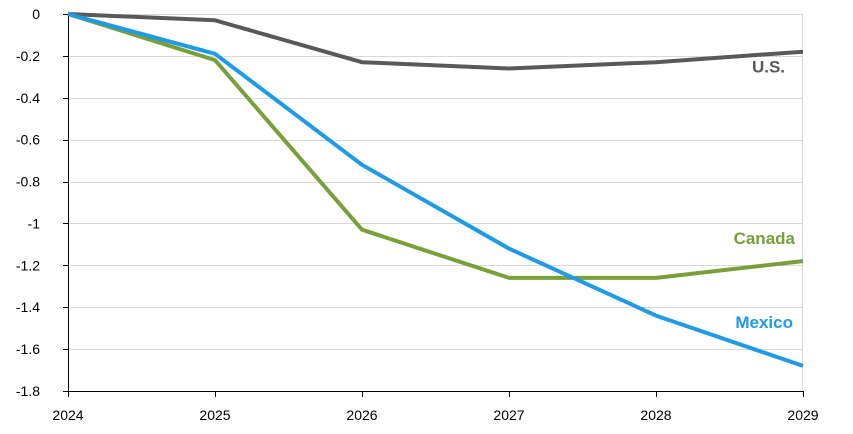 The height and width of the screenshot is (434, 853). Describe the element at coordinates (28, 182) in the screenshot. I see `y-tick-label: -0.8` at that location.